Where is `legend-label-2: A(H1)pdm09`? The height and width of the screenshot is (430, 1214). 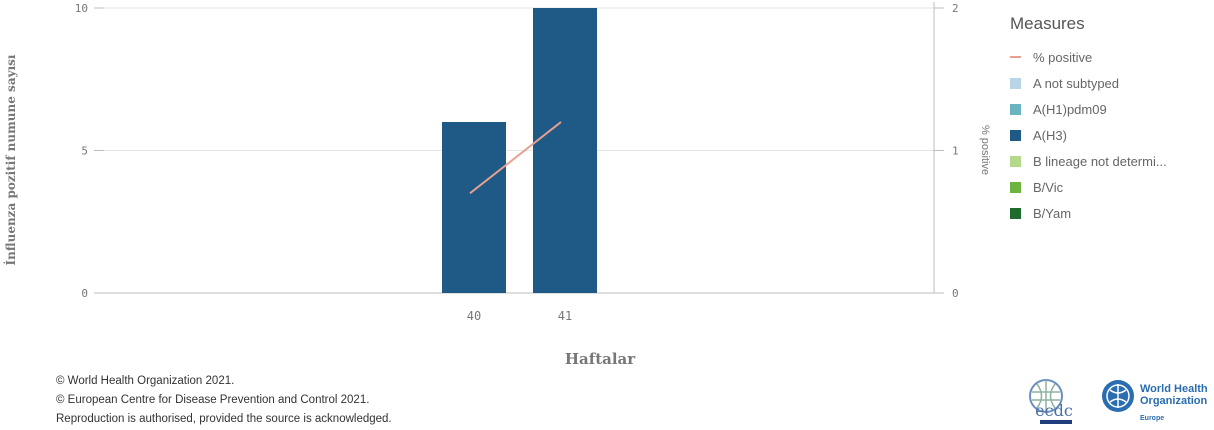
legend-label-2: A(H1)pdm09 is located at coordinates (1070, 109).